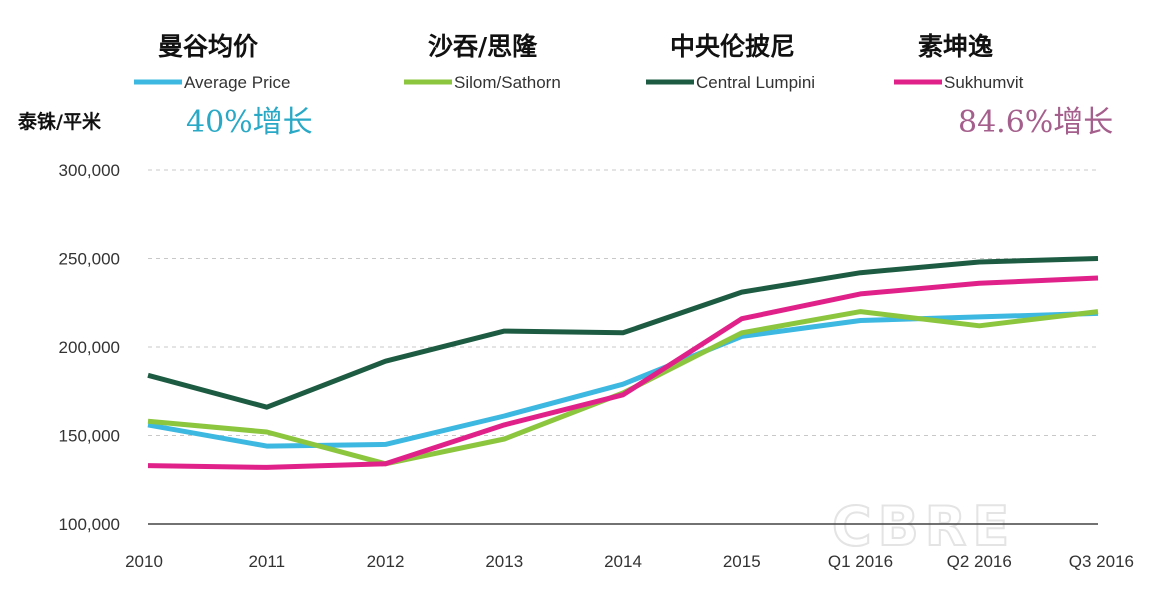  I want to click on x-tick-label: Q2 2016, so click(979, 561).